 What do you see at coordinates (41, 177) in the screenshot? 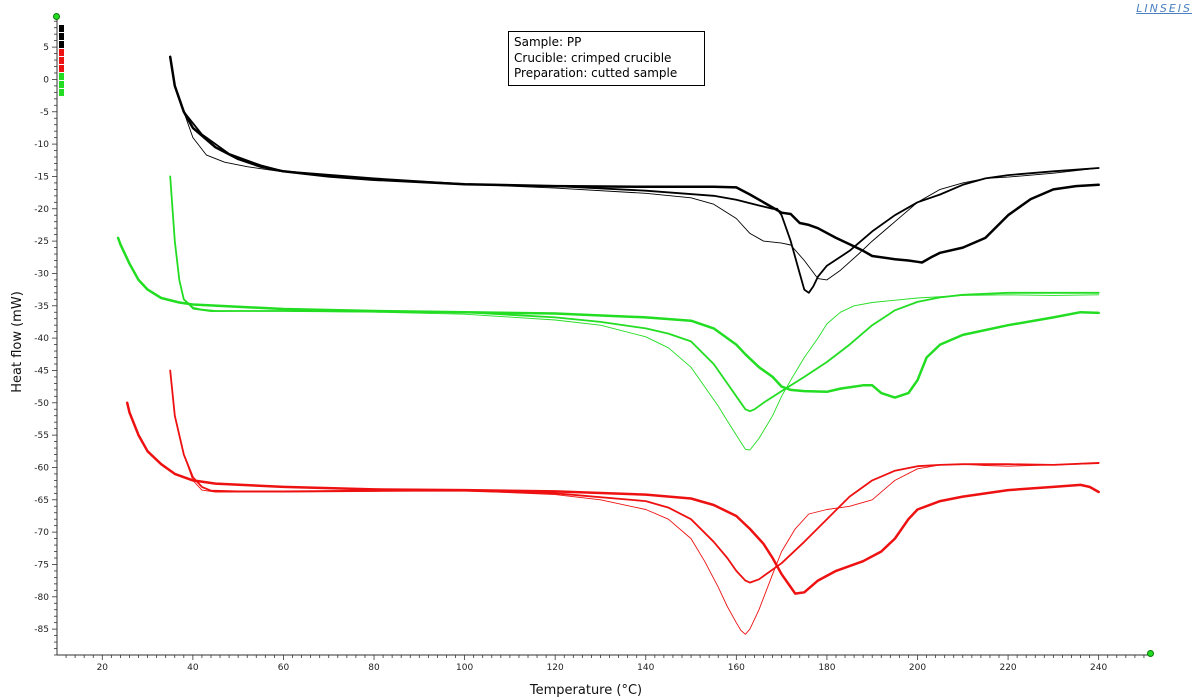
I see `y-tick-label: -15` at bounding box center [41, 177].